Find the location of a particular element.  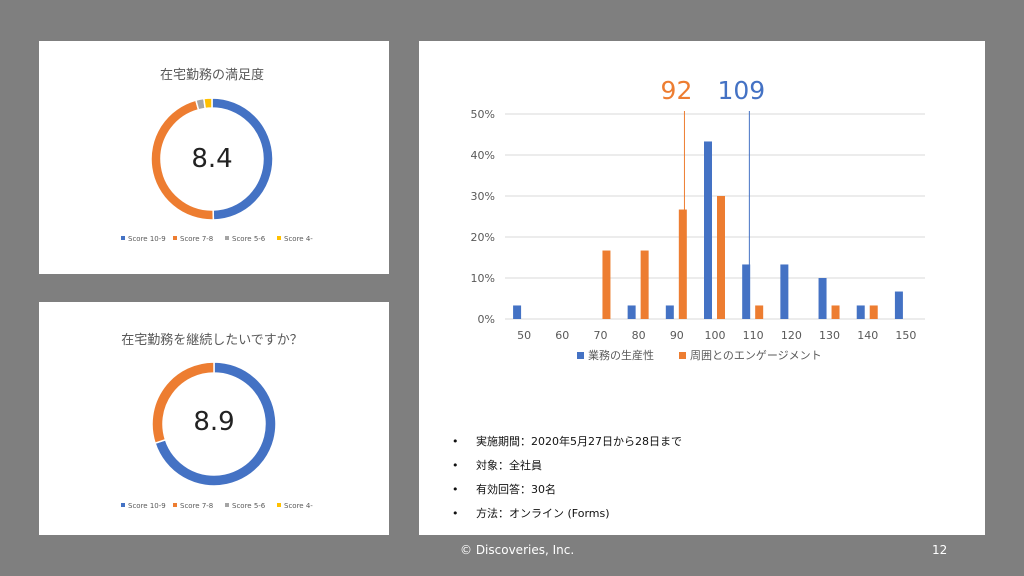

gridlines is located at coordinates (715, 216).